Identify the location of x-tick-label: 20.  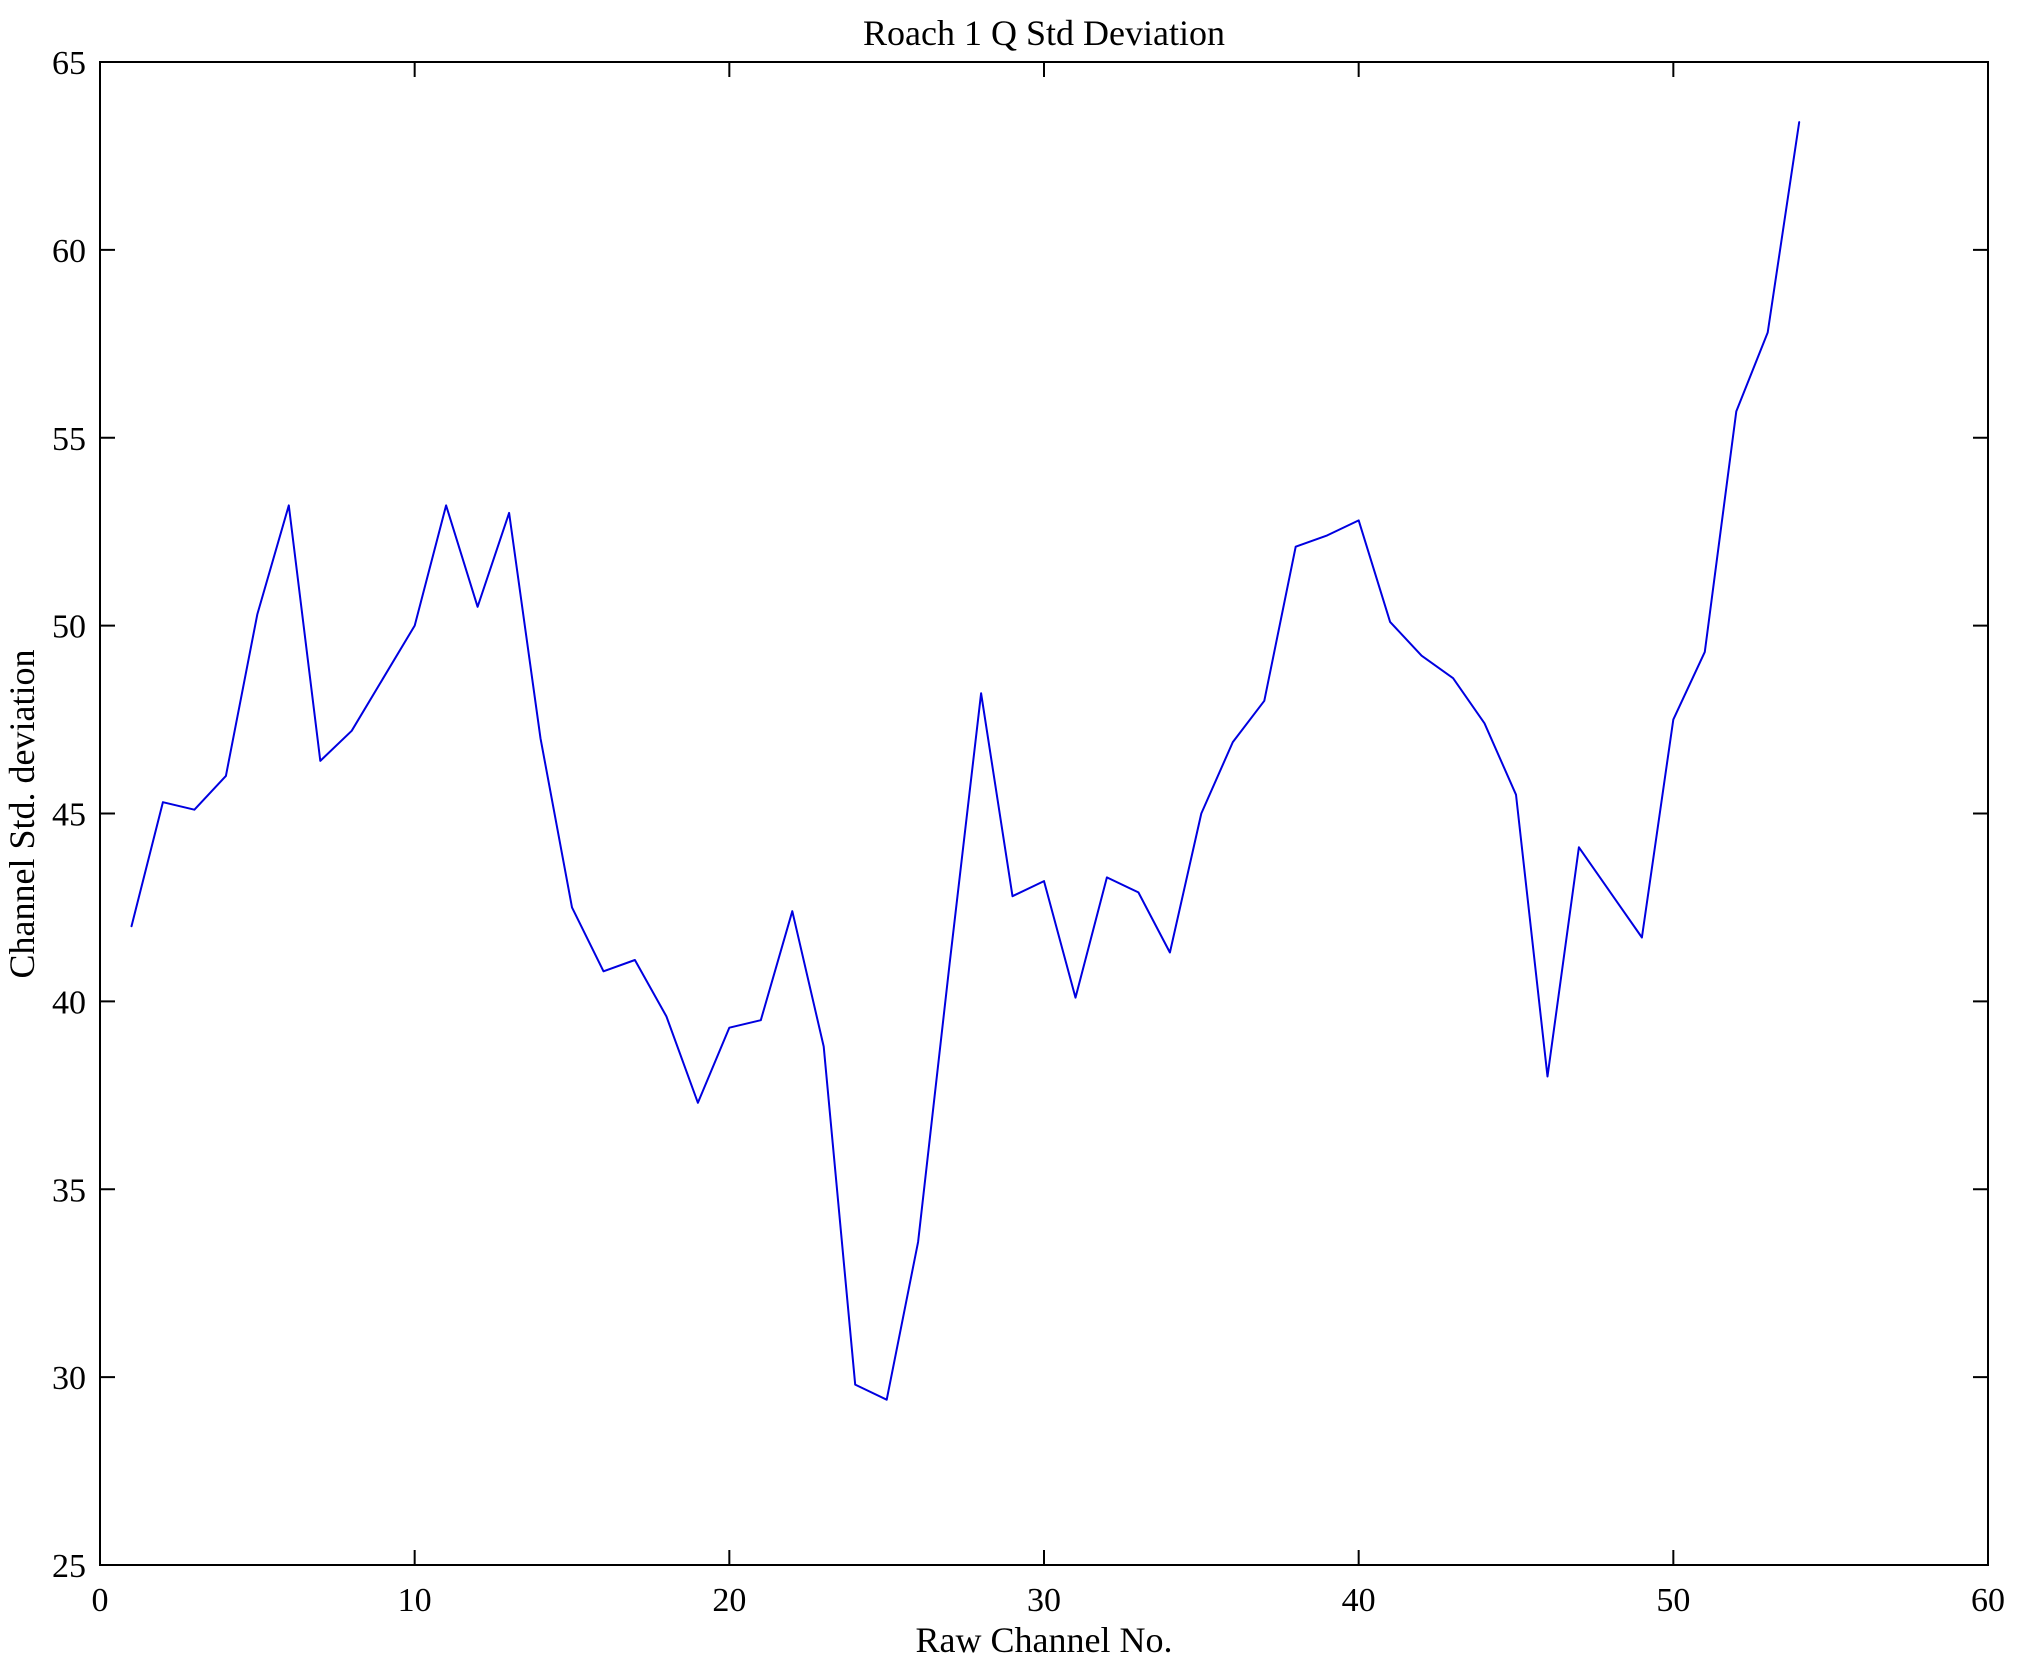
(729, 1600).